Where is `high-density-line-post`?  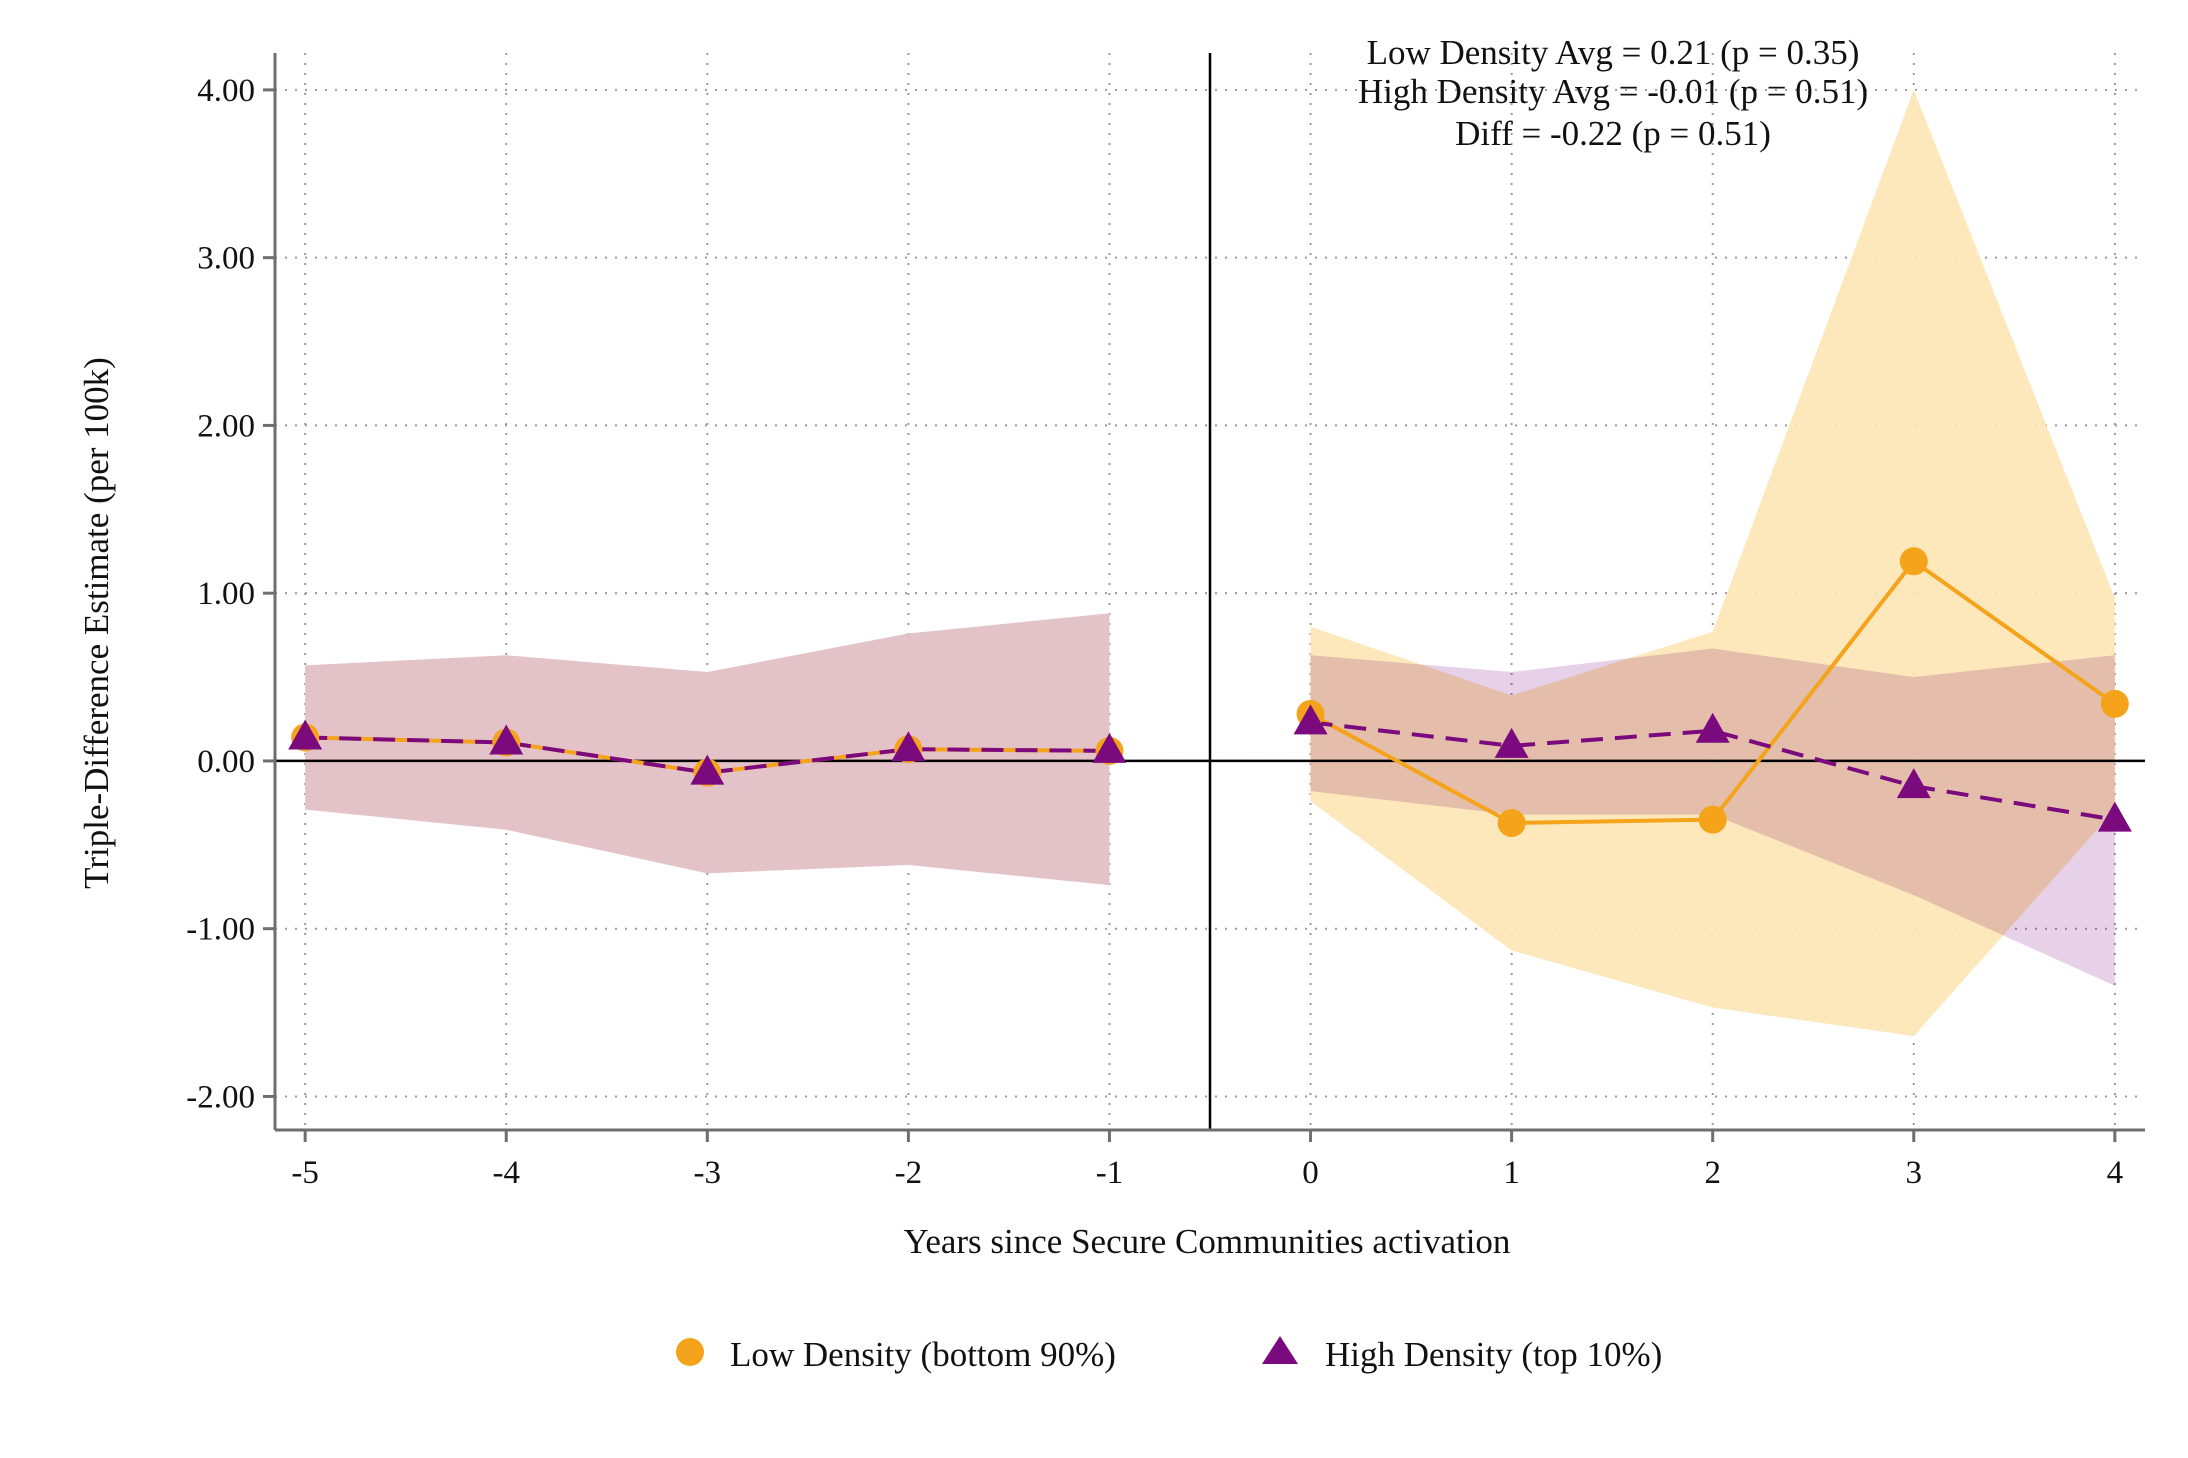
high-density-line-post is located at coordinates (1713, 771).